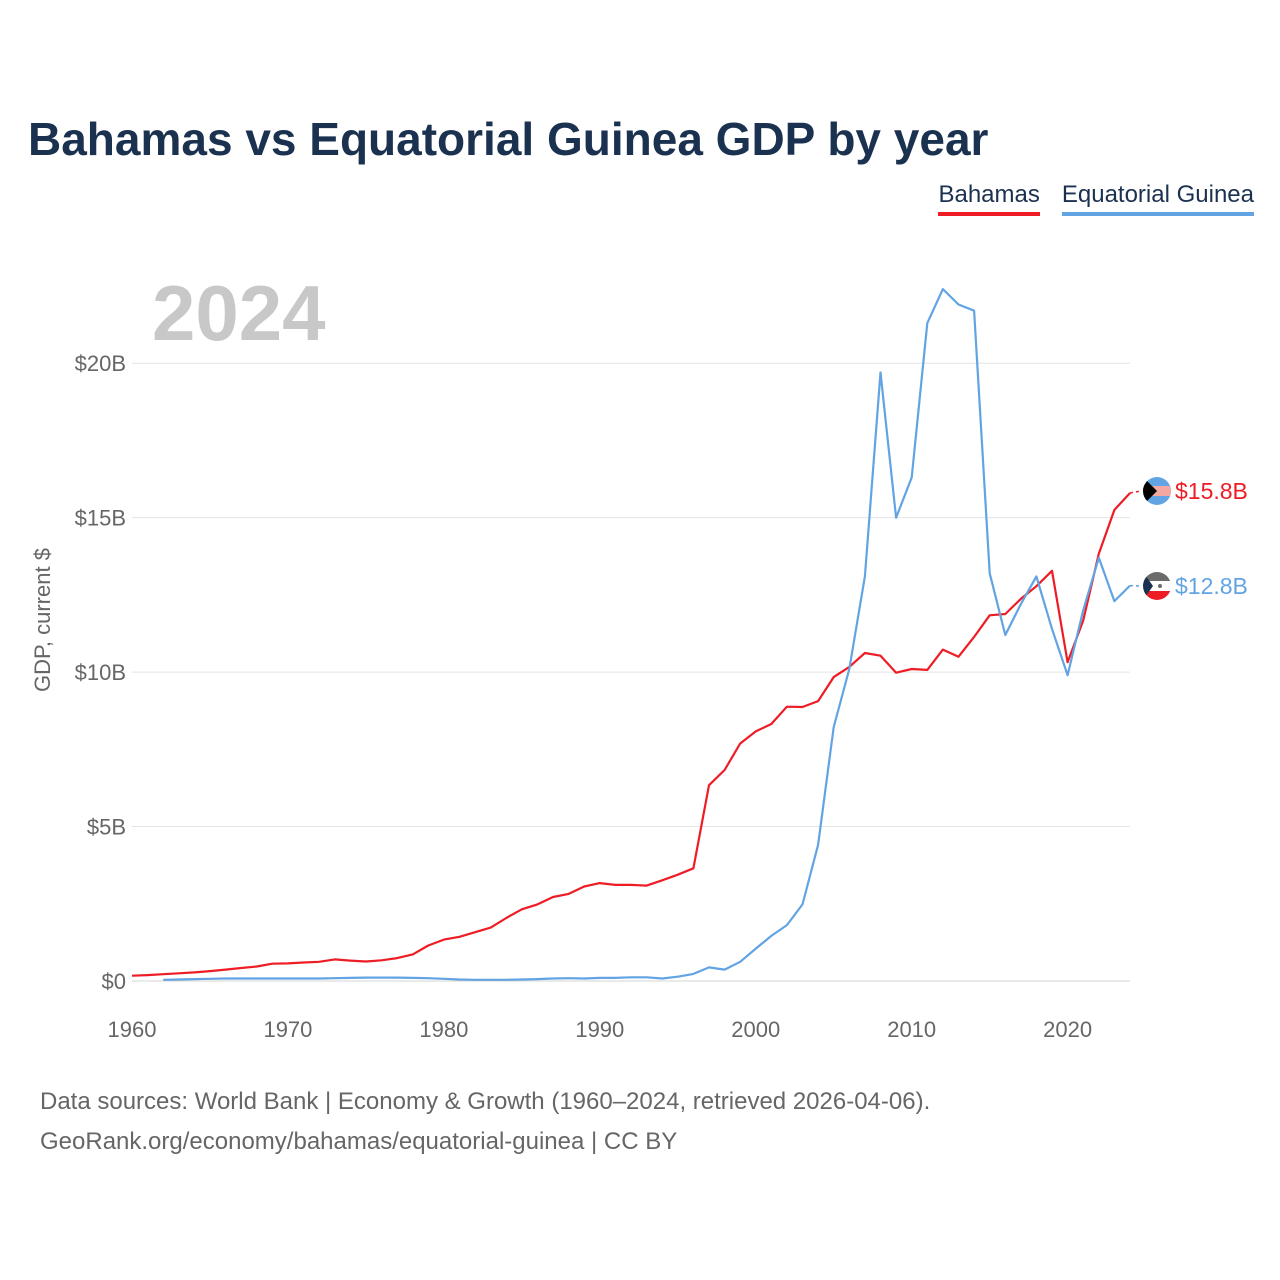  Describe the element at coordinates (287, 1029) in the screenshot. I see `x-tick-label: 1970` at that location.